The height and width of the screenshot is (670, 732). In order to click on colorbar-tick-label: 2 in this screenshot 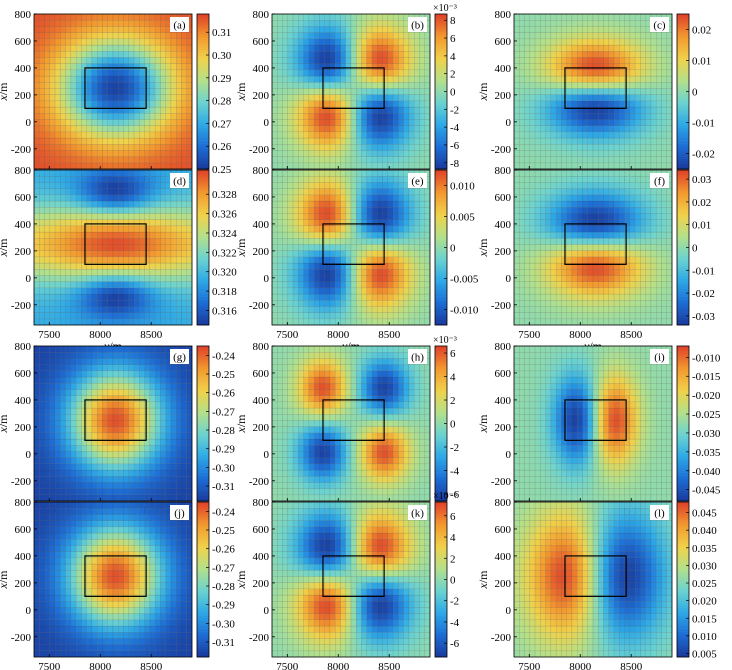, I will do `click(453, 75)`.